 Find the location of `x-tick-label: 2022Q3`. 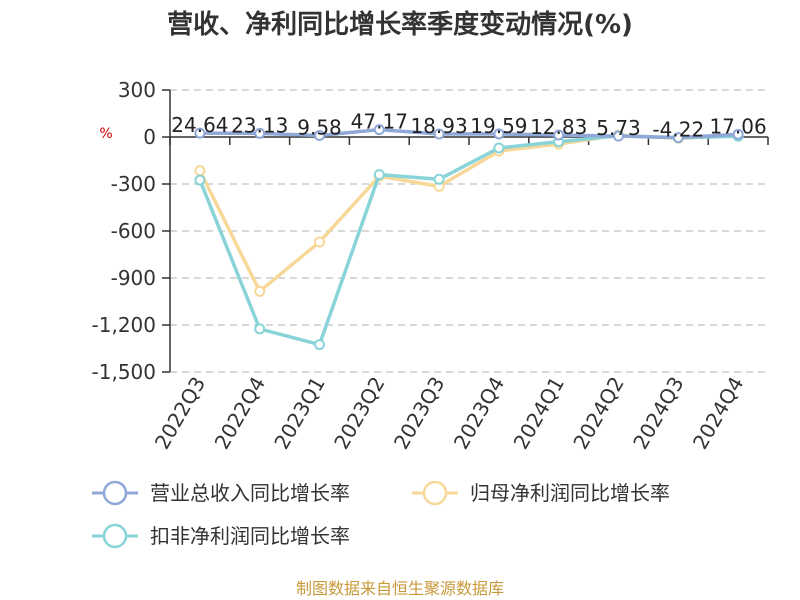

x-tick-label: 2022Q3 is located at coordinates (180, 413).